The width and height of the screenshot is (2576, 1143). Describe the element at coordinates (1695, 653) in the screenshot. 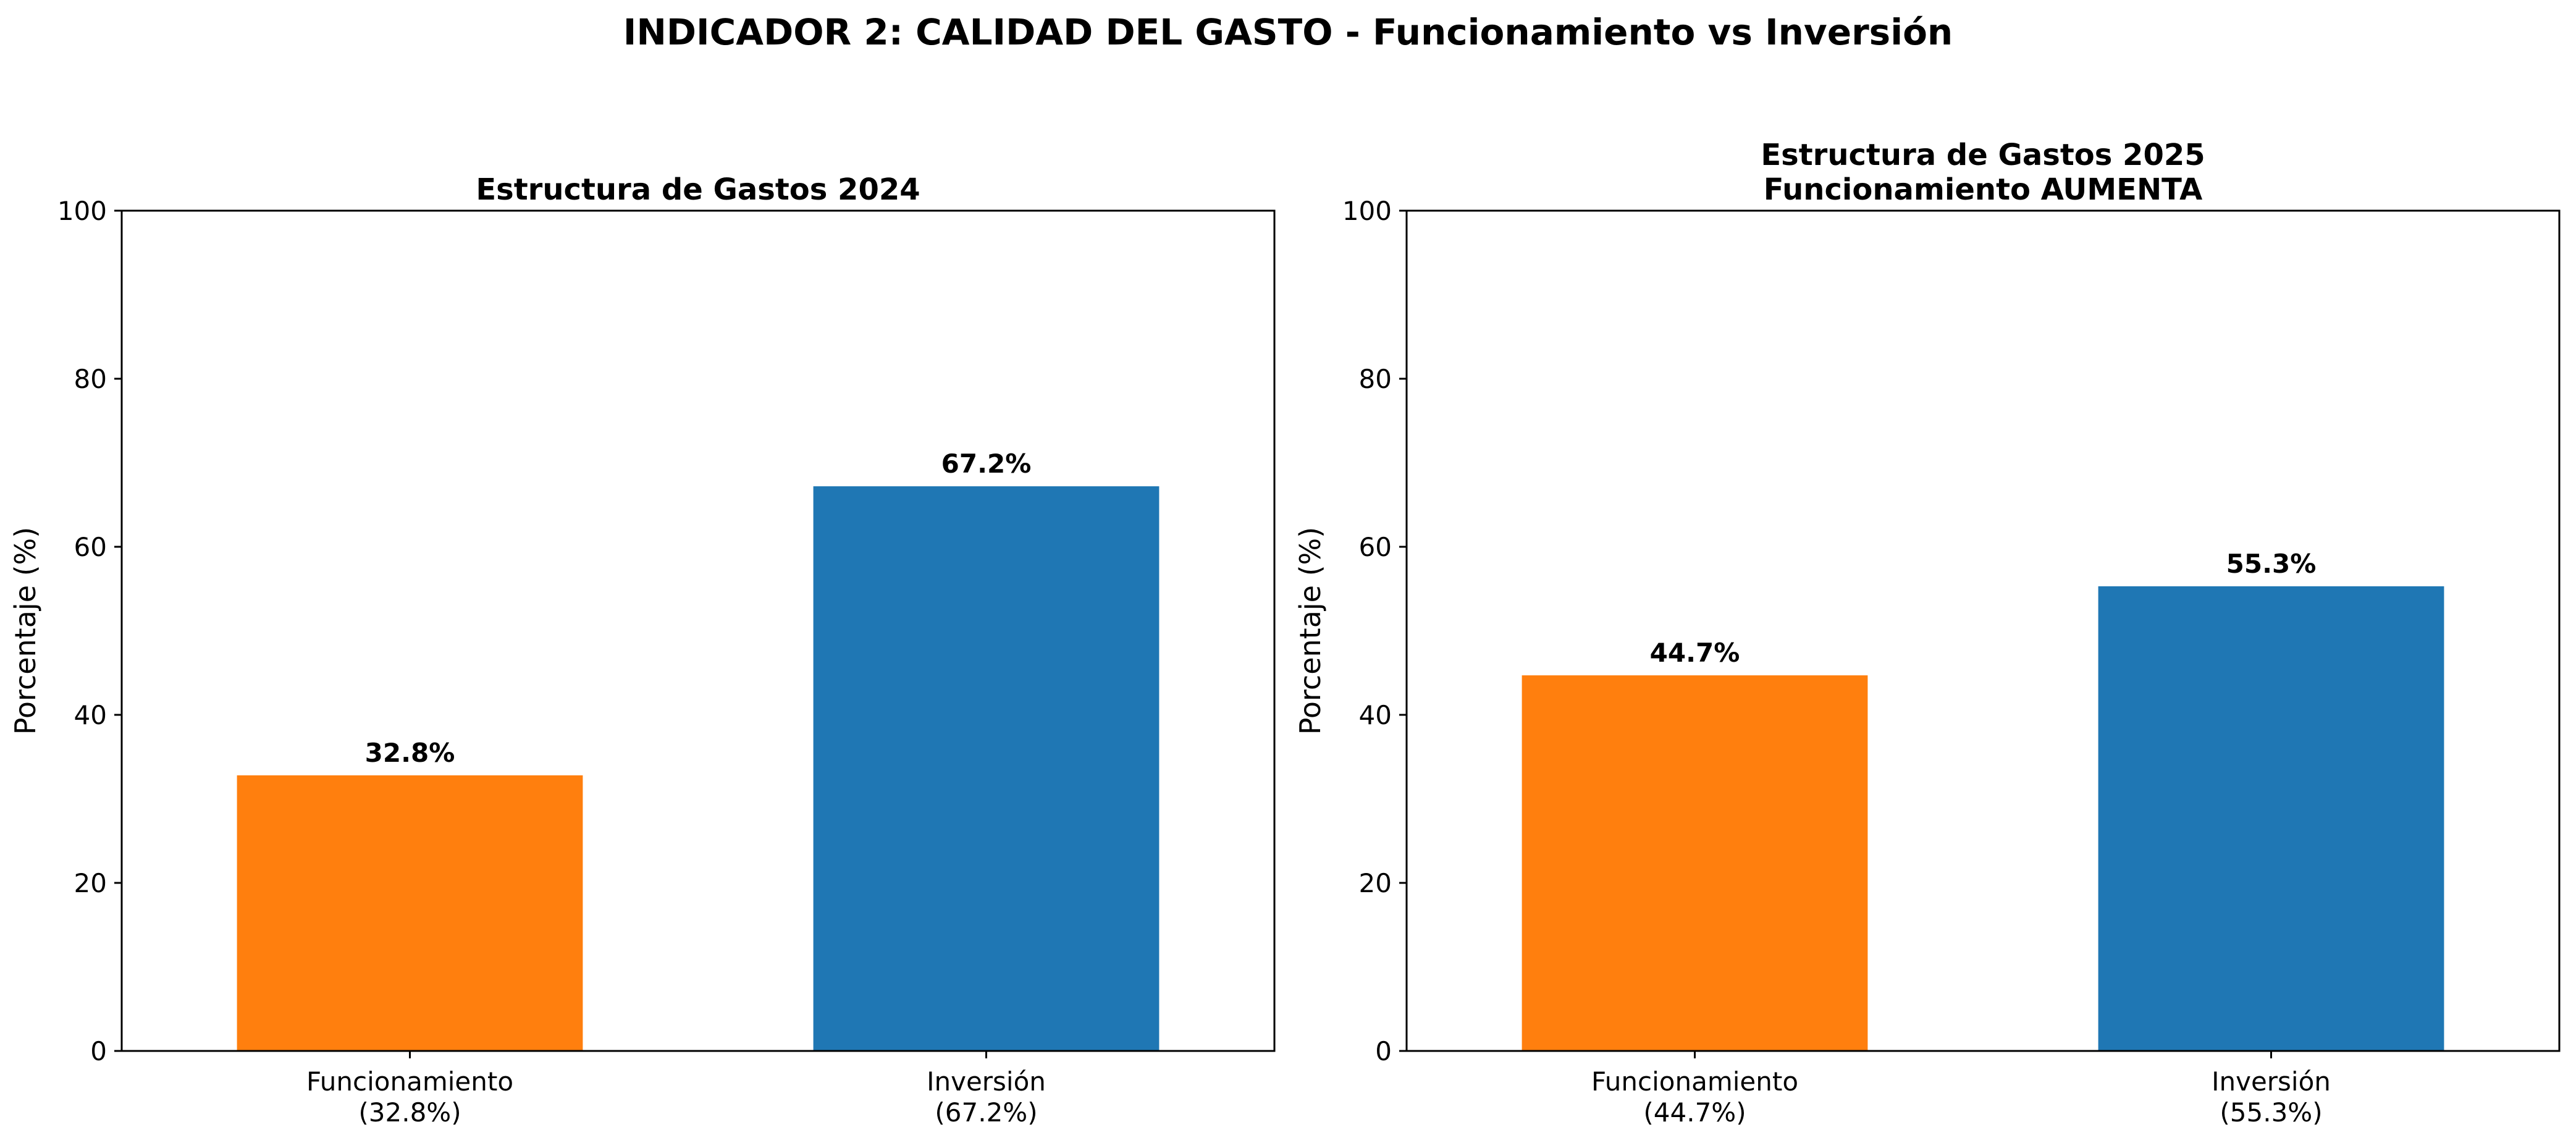

I see `bar-value-label: 44.7%` at that location.